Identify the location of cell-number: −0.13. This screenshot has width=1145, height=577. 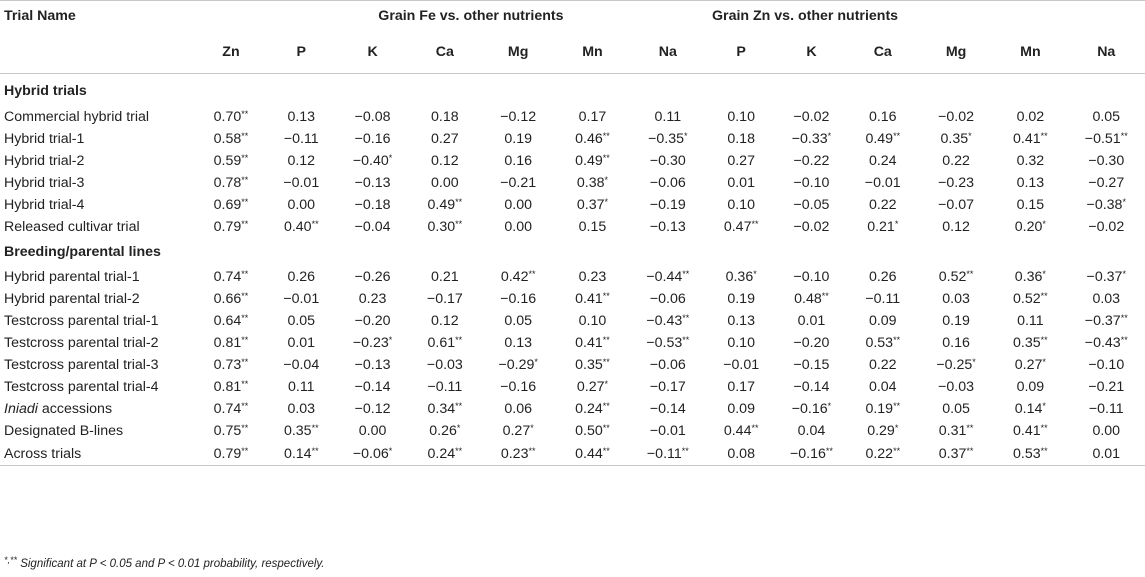
(667, 227).